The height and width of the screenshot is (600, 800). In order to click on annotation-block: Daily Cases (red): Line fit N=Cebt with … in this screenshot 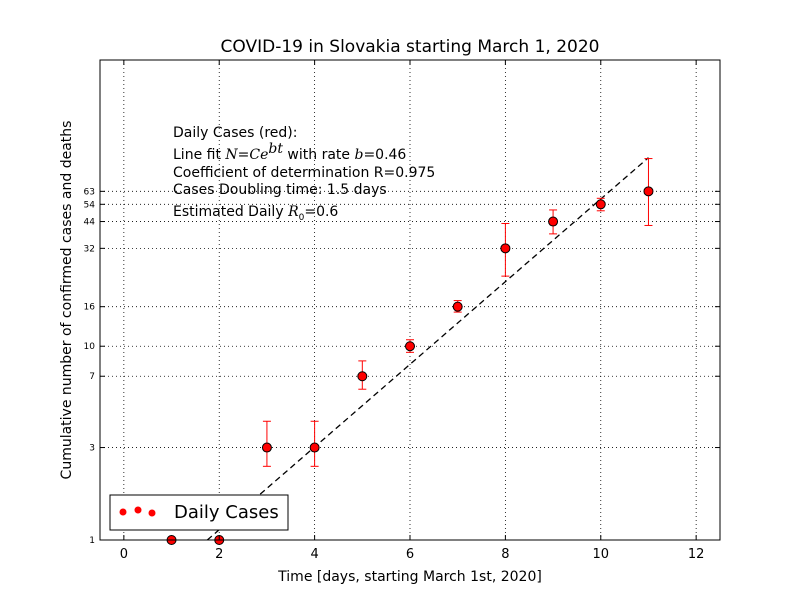, I will do `click(304, 174)`.